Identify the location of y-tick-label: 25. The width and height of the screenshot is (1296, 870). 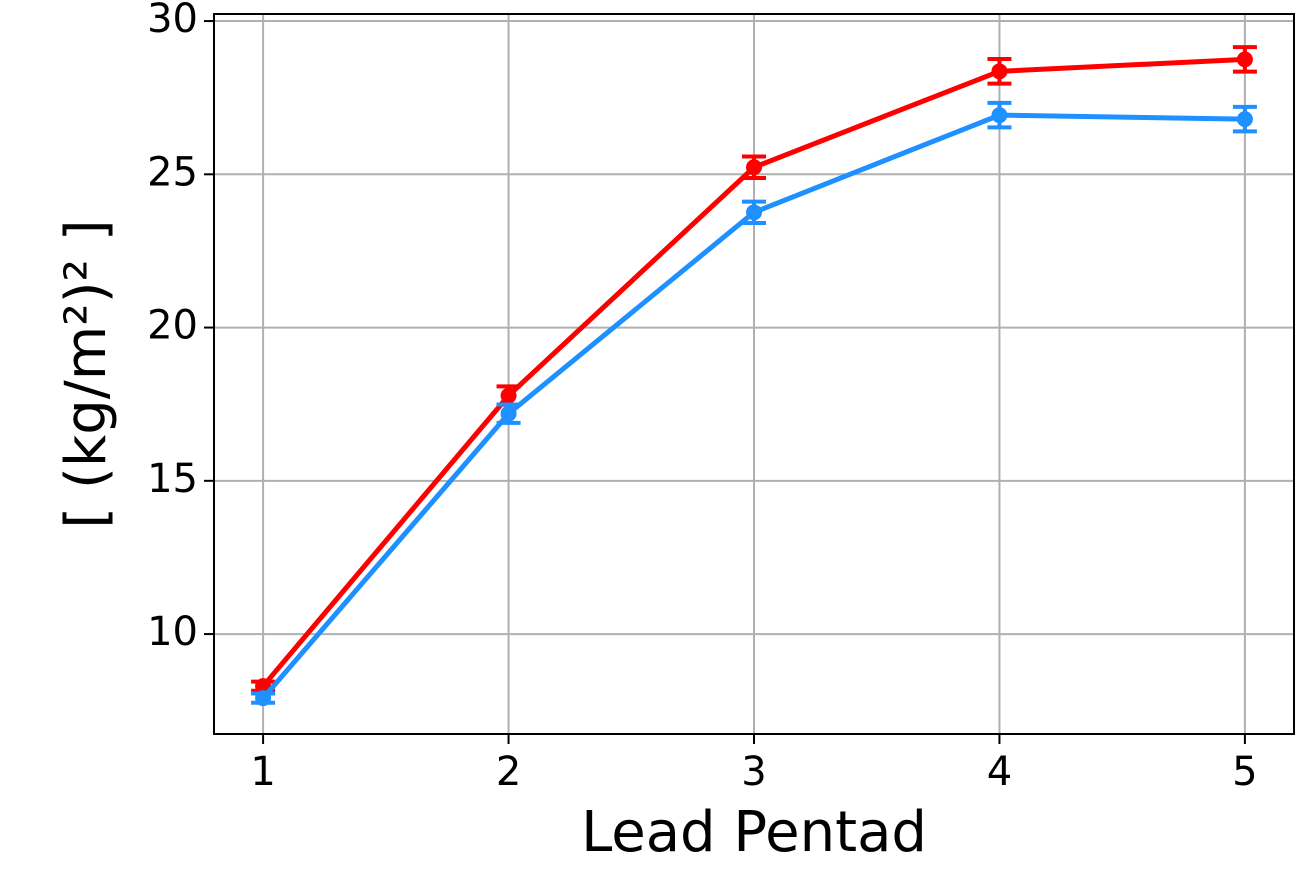
(172, 172).